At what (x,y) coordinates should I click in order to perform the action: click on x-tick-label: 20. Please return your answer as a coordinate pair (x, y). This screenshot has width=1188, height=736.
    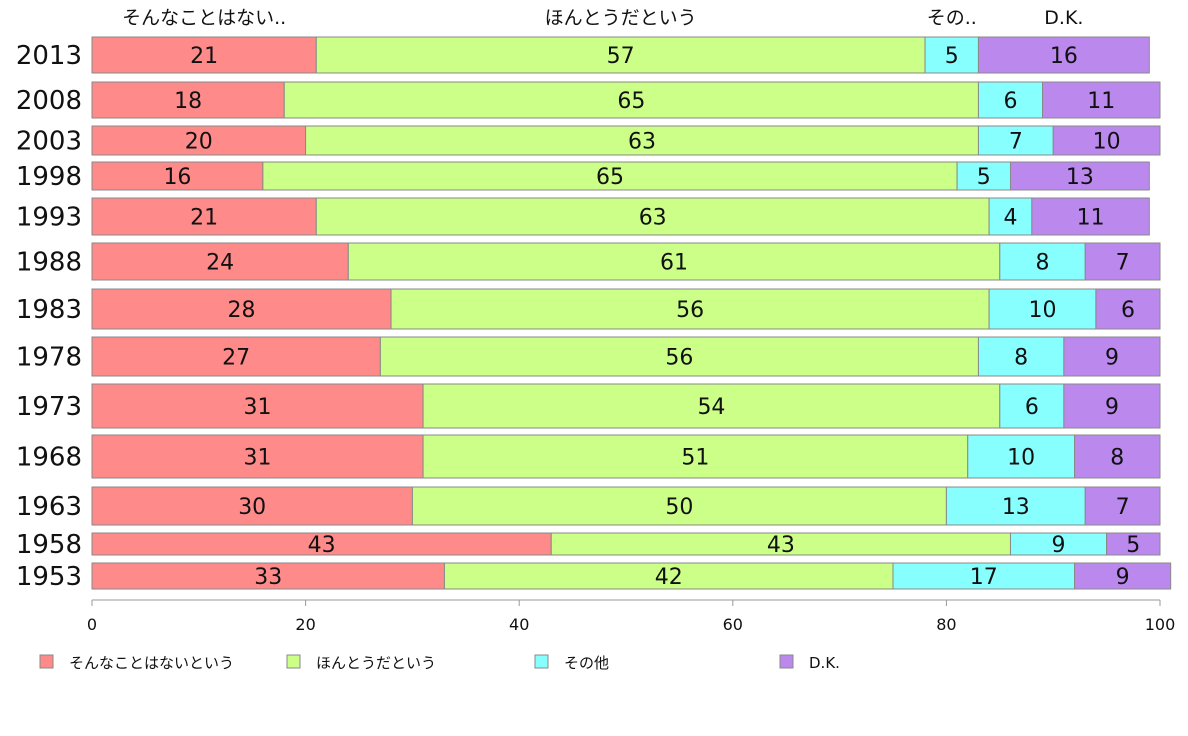
    Looking at the image, I should click on (305, 624).